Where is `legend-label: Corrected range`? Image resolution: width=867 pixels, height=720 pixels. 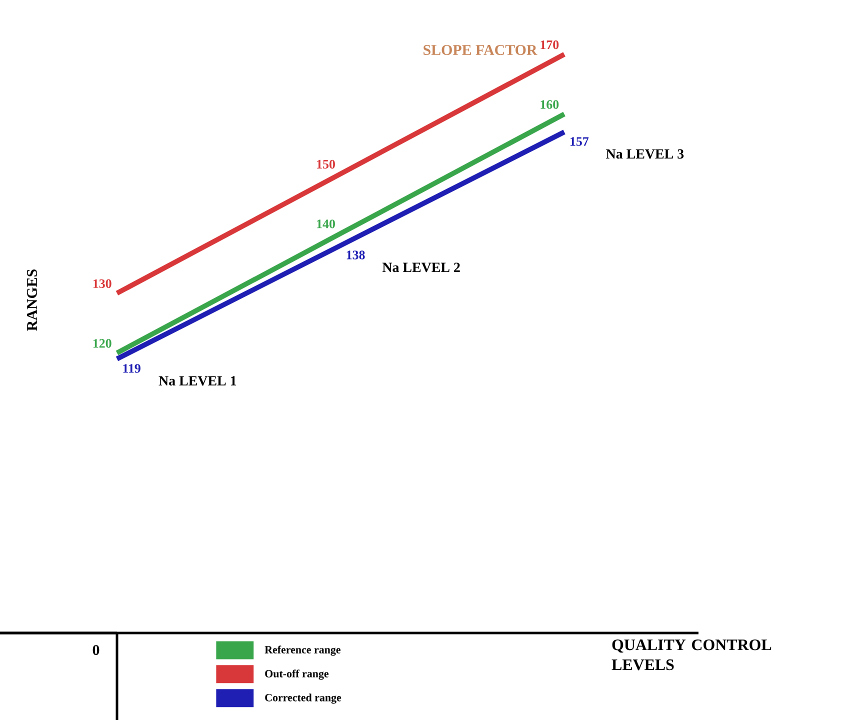 legend-label: Corrected range is located at coordinates (303, 699).